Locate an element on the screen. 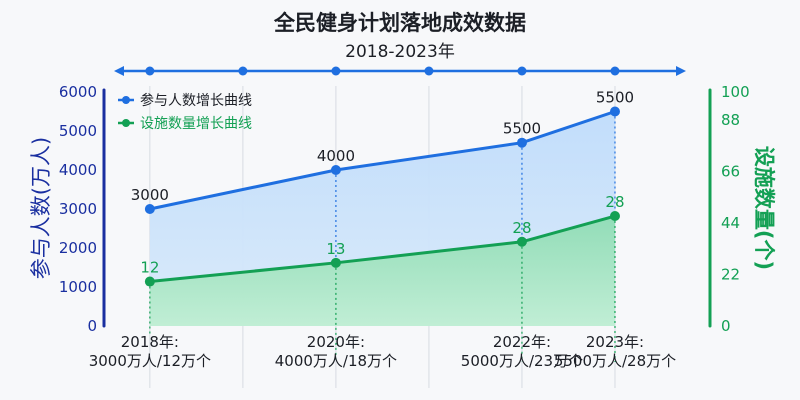  right-axis-tick-label: 88 is located at coordinates (730, 120).